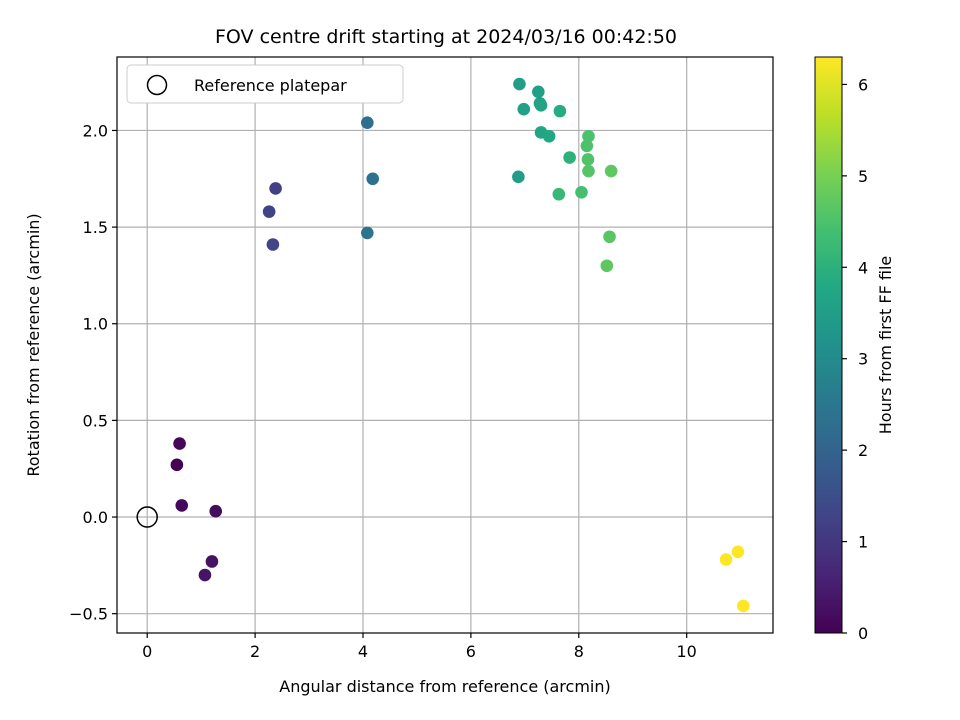 The width and height of the screenshot is (960, 720). Describe the element at coordinates (687, 651) in the screenshot. I see `x-tick-label: 10` at that location.